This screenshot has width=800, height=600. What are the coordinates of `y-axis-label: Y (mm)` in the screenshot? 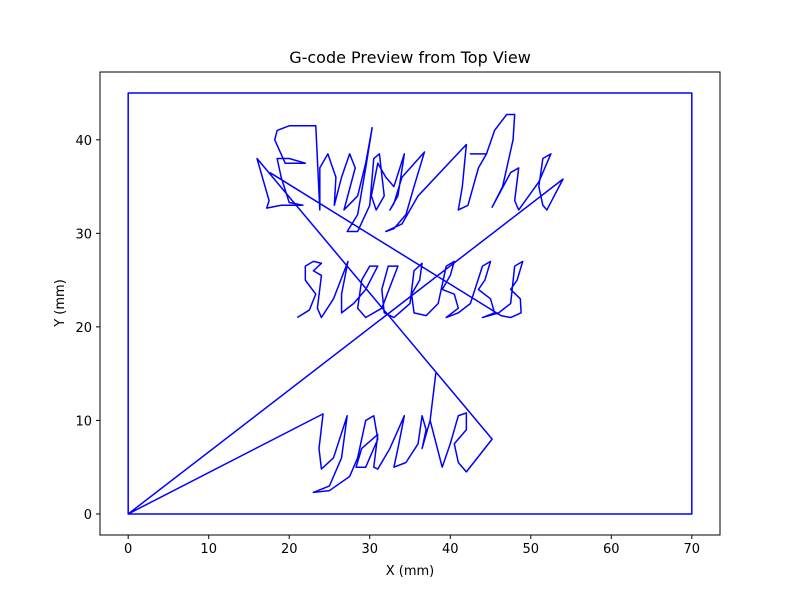 It's located at (60, 303).